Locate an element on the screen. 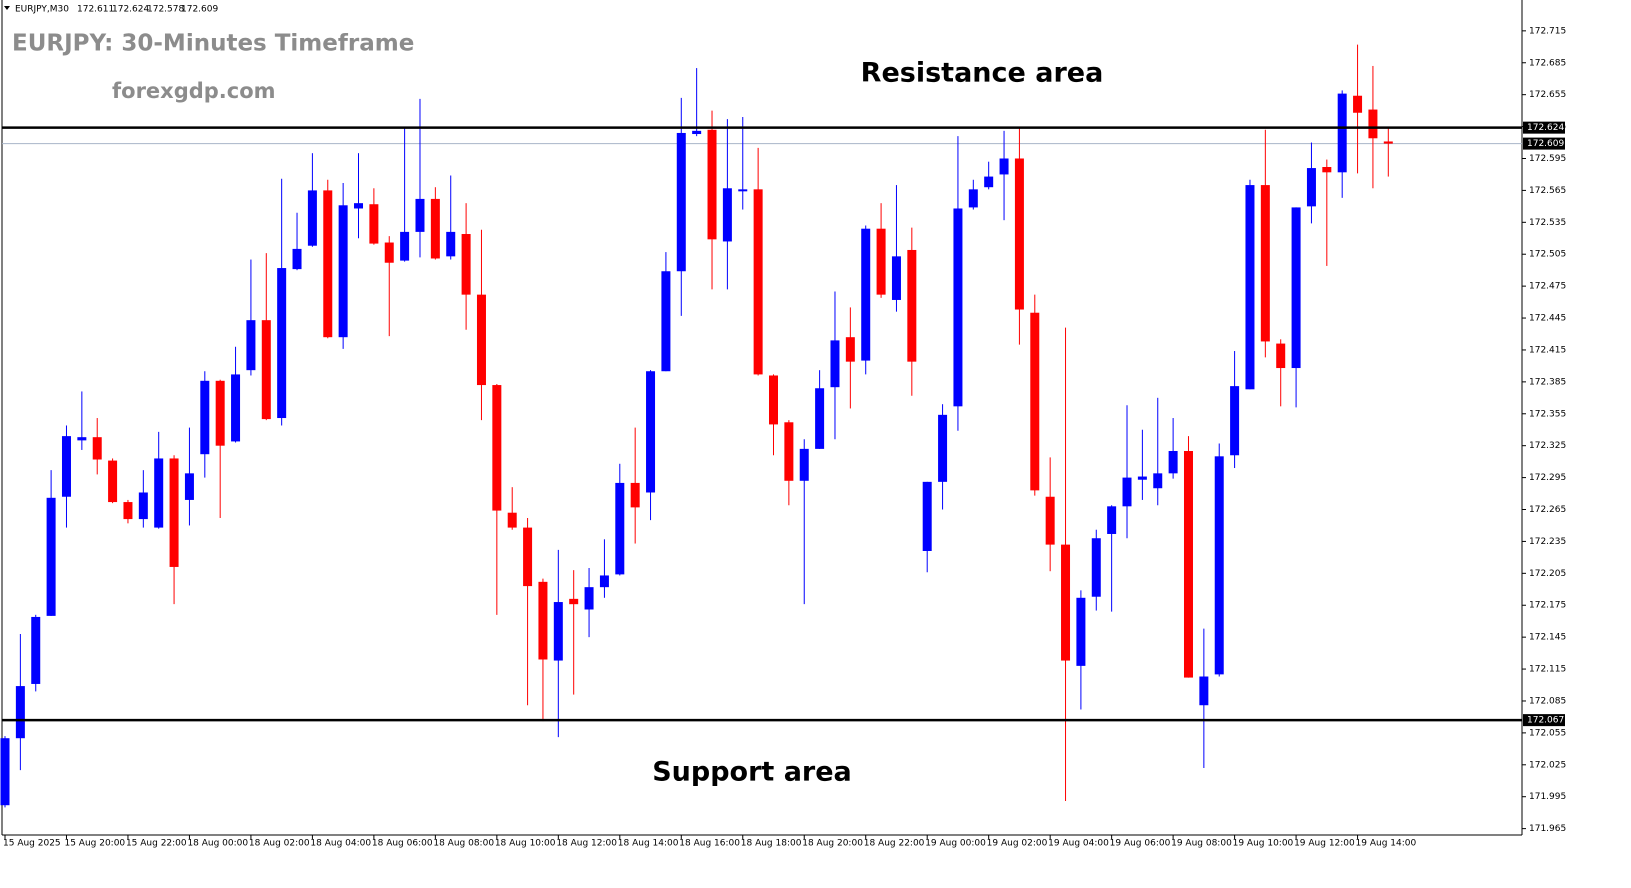  x-tick-label: 19 Aug 08:00 is located at coordinates (1201, 844).